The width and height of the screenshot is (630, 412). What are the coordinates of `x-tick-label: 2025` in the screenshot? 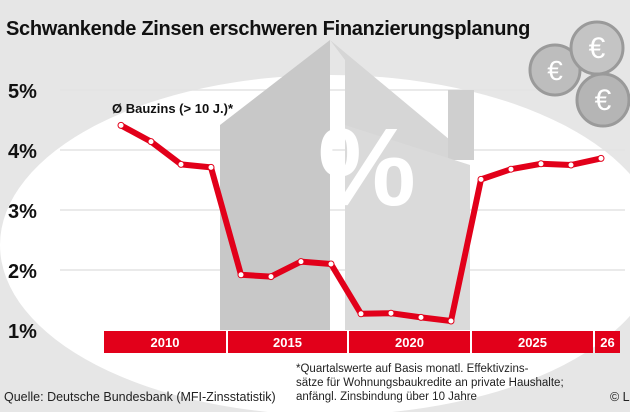 It's located at (532, 342).